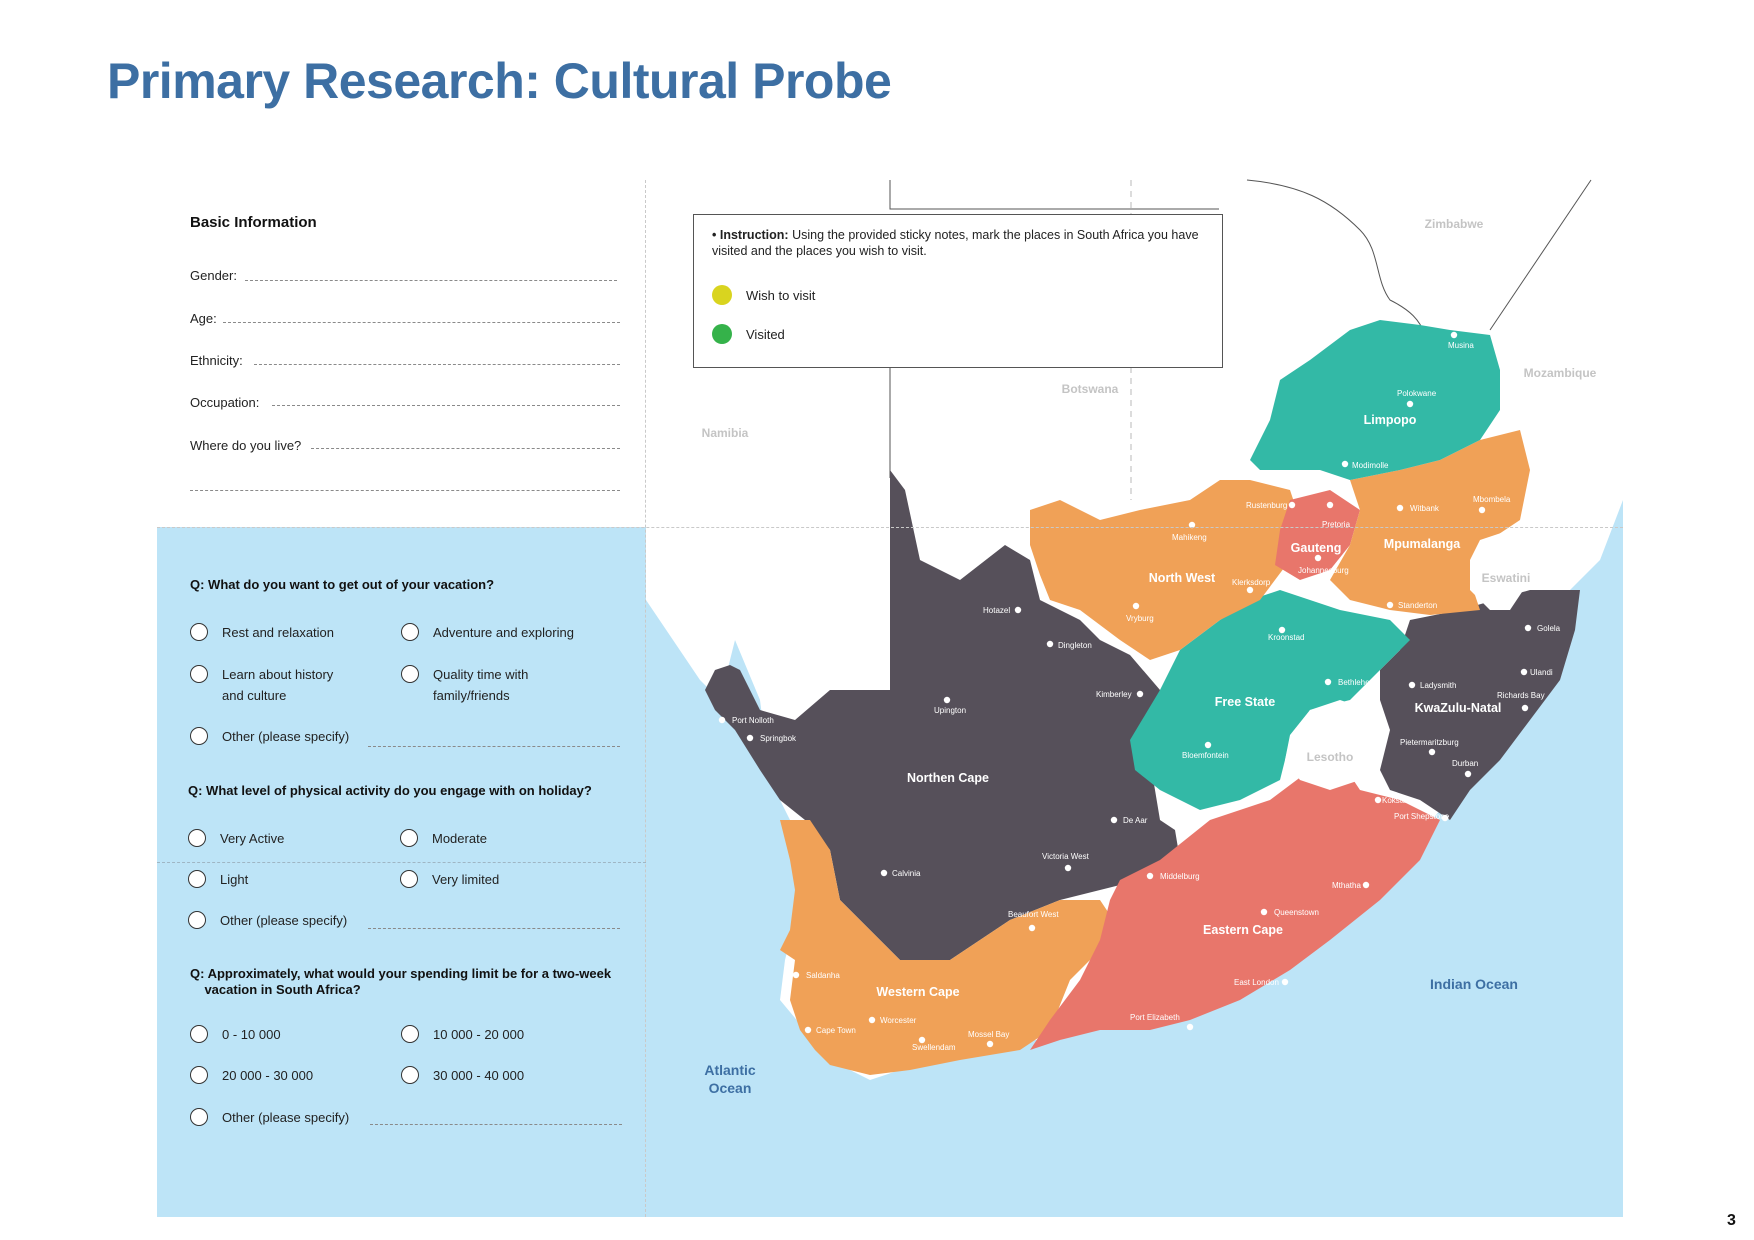 The height and width of the screenshot is (1240, 1754). Describe the element at coordinates (730, 1070) in the screenshot. I see `ocean-label-atlantic: Atlantic` at that location.